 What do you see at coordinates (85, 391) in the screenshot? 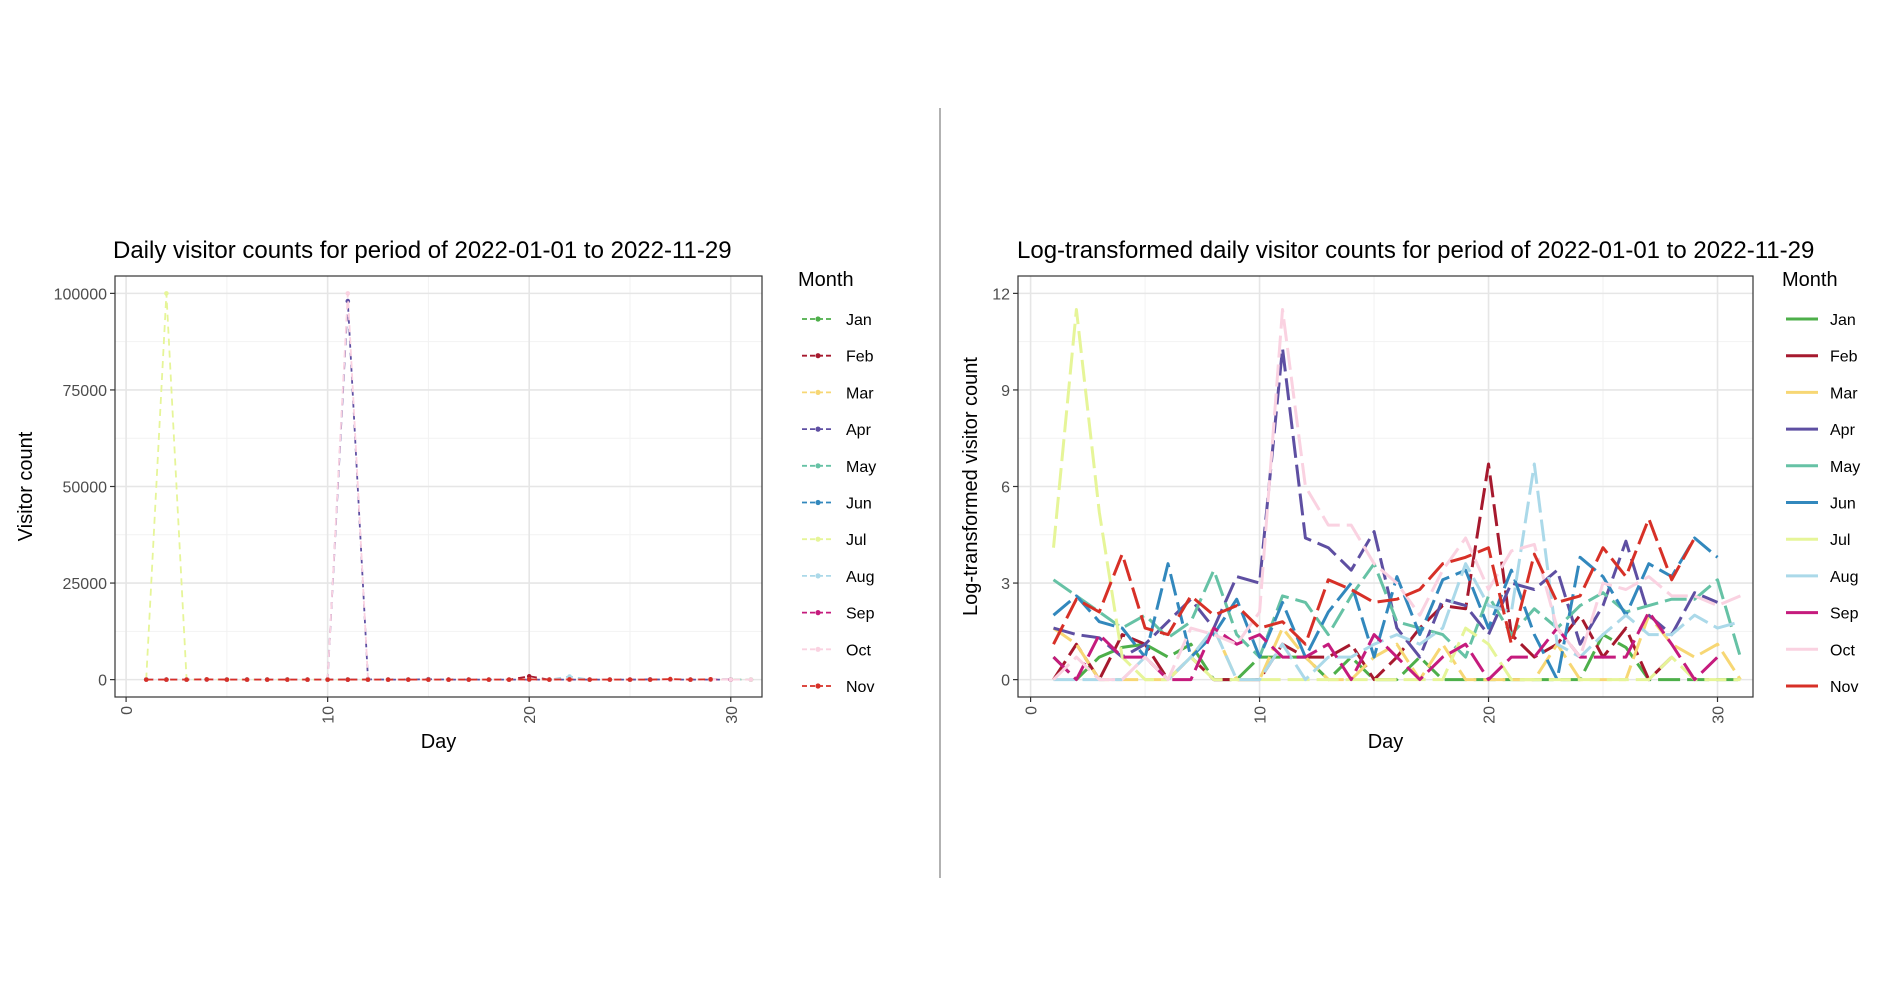
I see `y-tick-label: 75000` at bounding box center [85, 391].